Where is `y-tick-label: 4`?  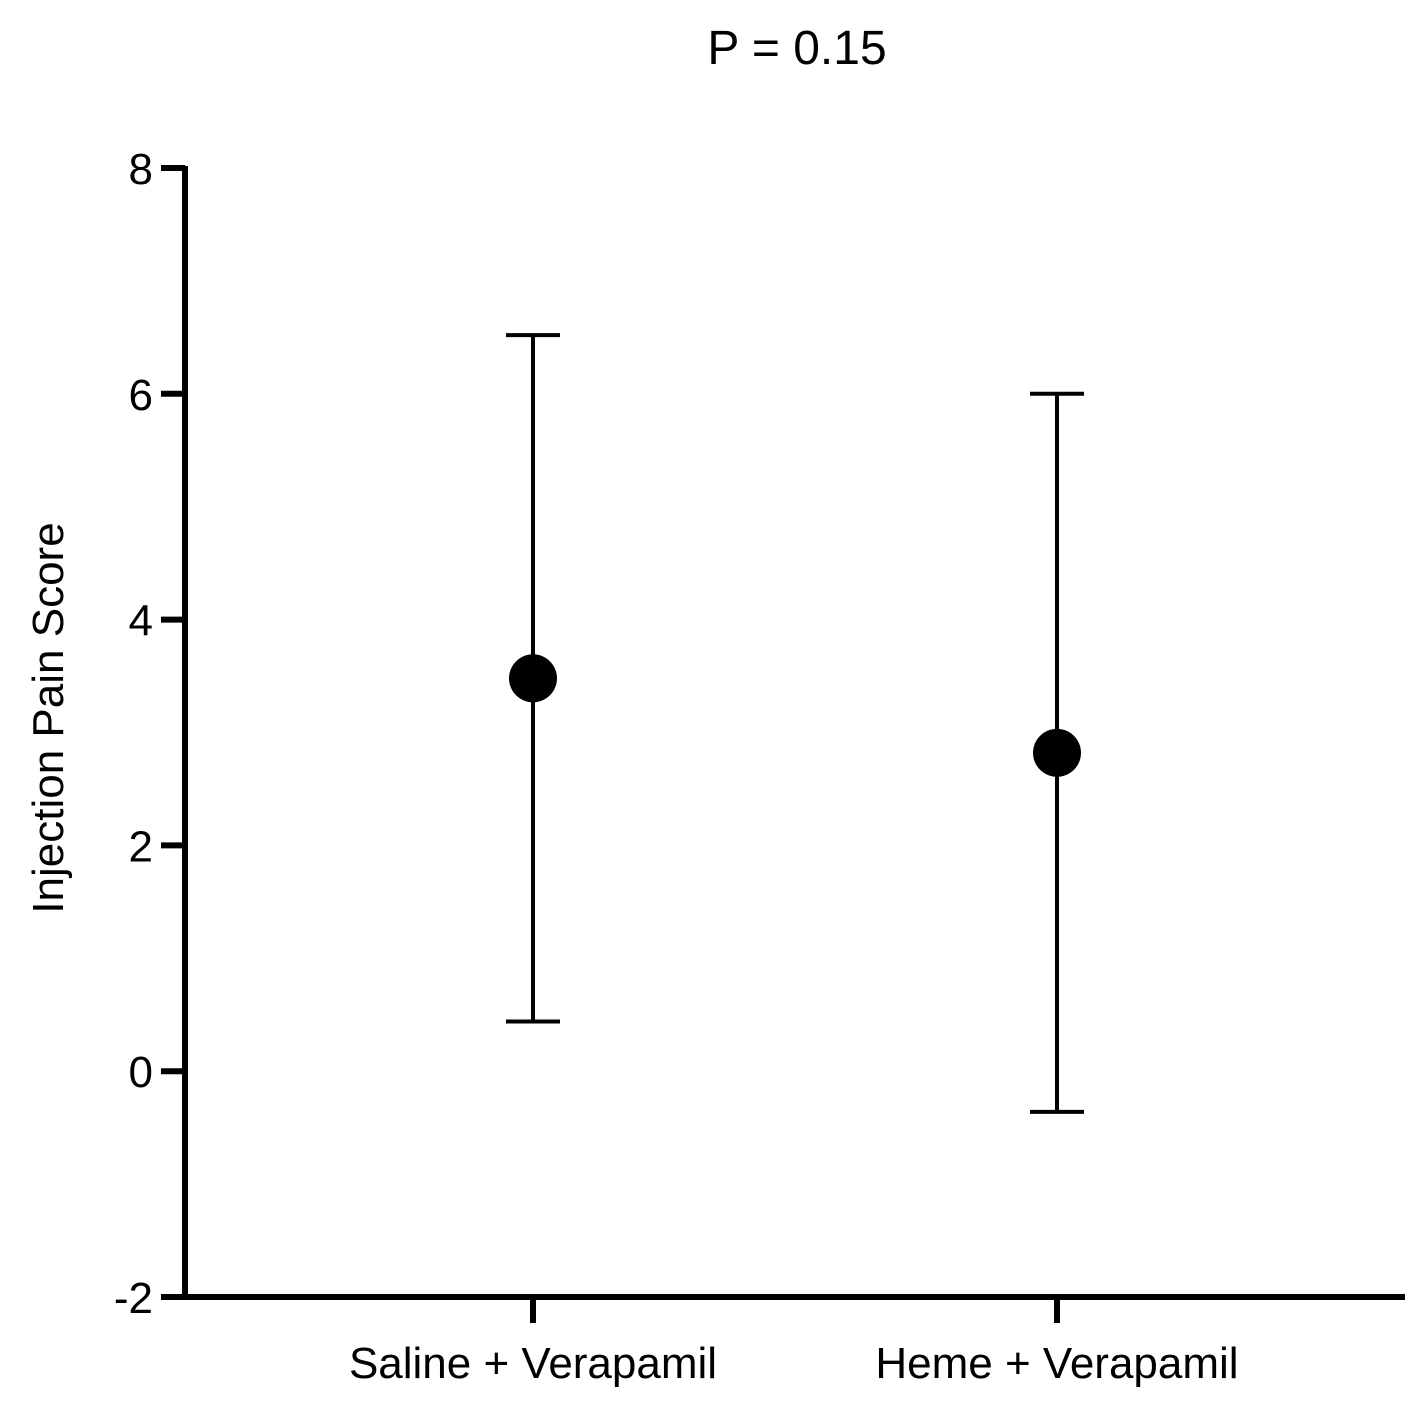 y-tick-label: 4 is located at coordinates (141, 621).